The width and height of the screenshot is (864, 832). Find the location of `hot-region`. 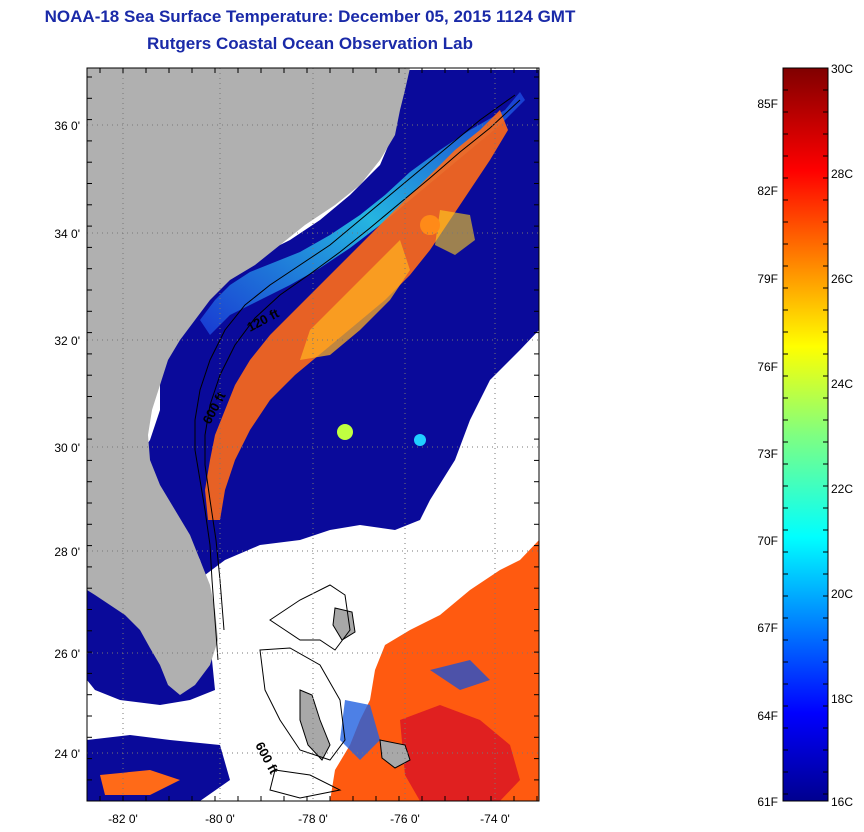

hot-region is located at coordinates (460, 753).